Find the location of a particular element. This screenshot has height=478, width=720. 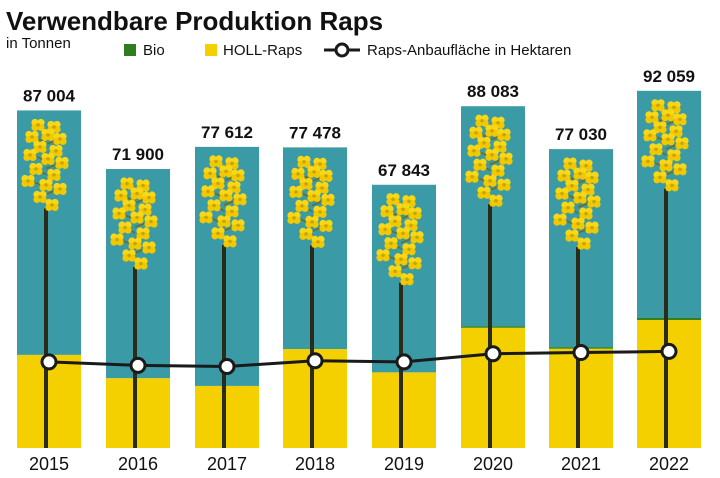

blossom-cluster-2017 is located at coordinates (223, 201).